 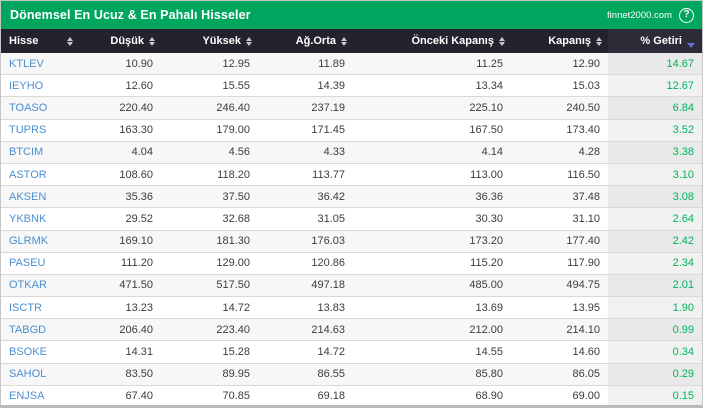 I want to click on stock-symbol: KTLEV, so click(x=26, y=63).